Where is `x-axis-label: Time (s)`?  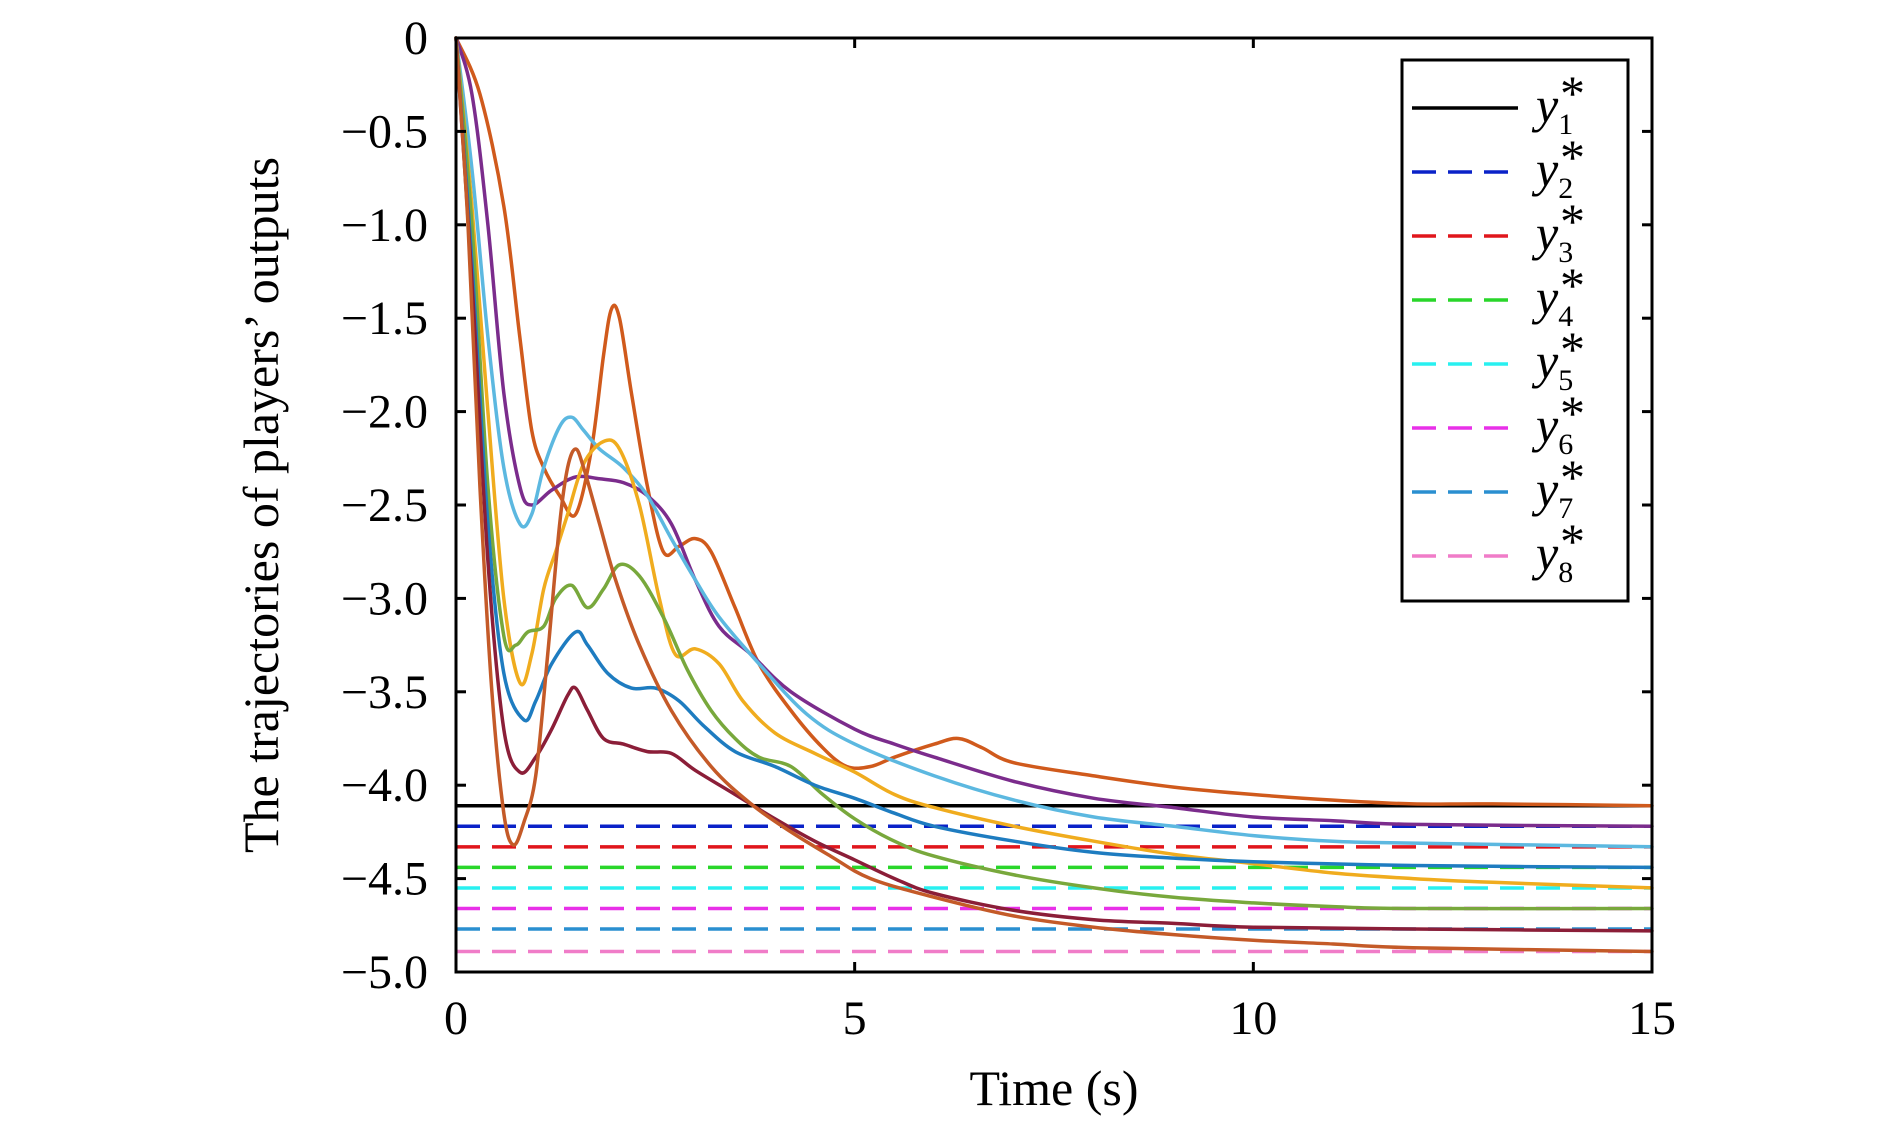 x-axis-label: Time (s) is located at coordinates (1053, 1088).